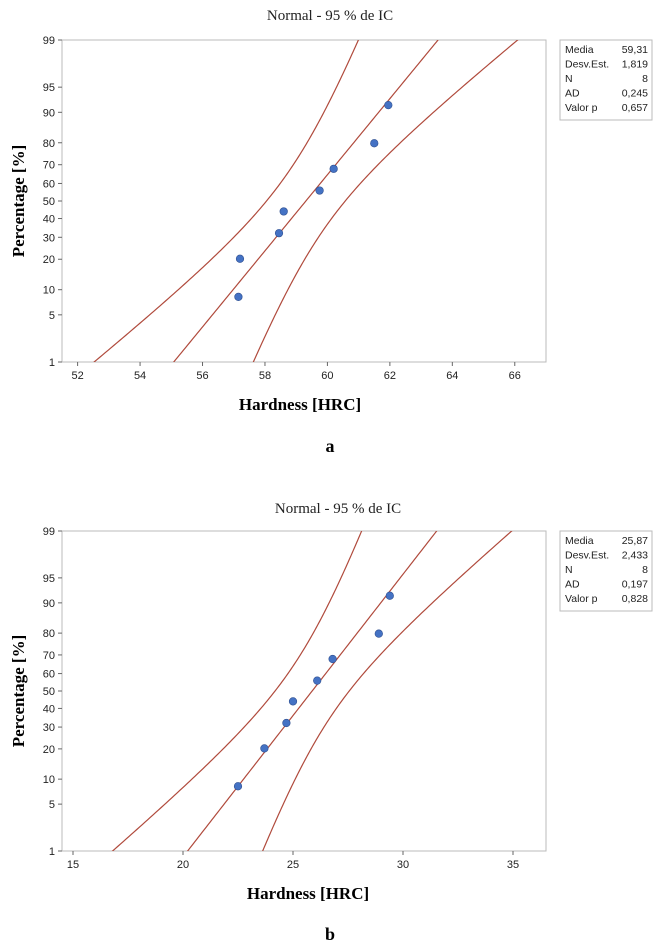 This screenshot has height=949, width=654. I want to click on x-tick-label: 15, so click(73, 865).